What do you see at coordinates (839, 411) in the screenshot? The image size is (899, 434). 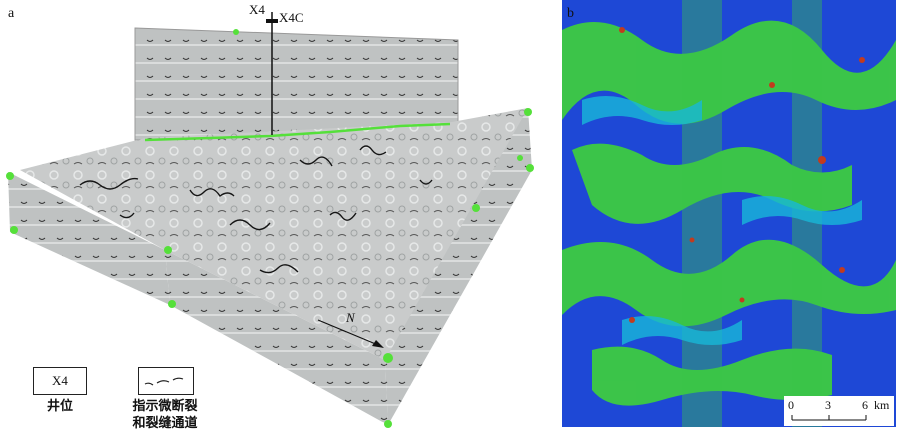 I see `scale-bar: 0 3 6 km` at bounding box center [839, 411].